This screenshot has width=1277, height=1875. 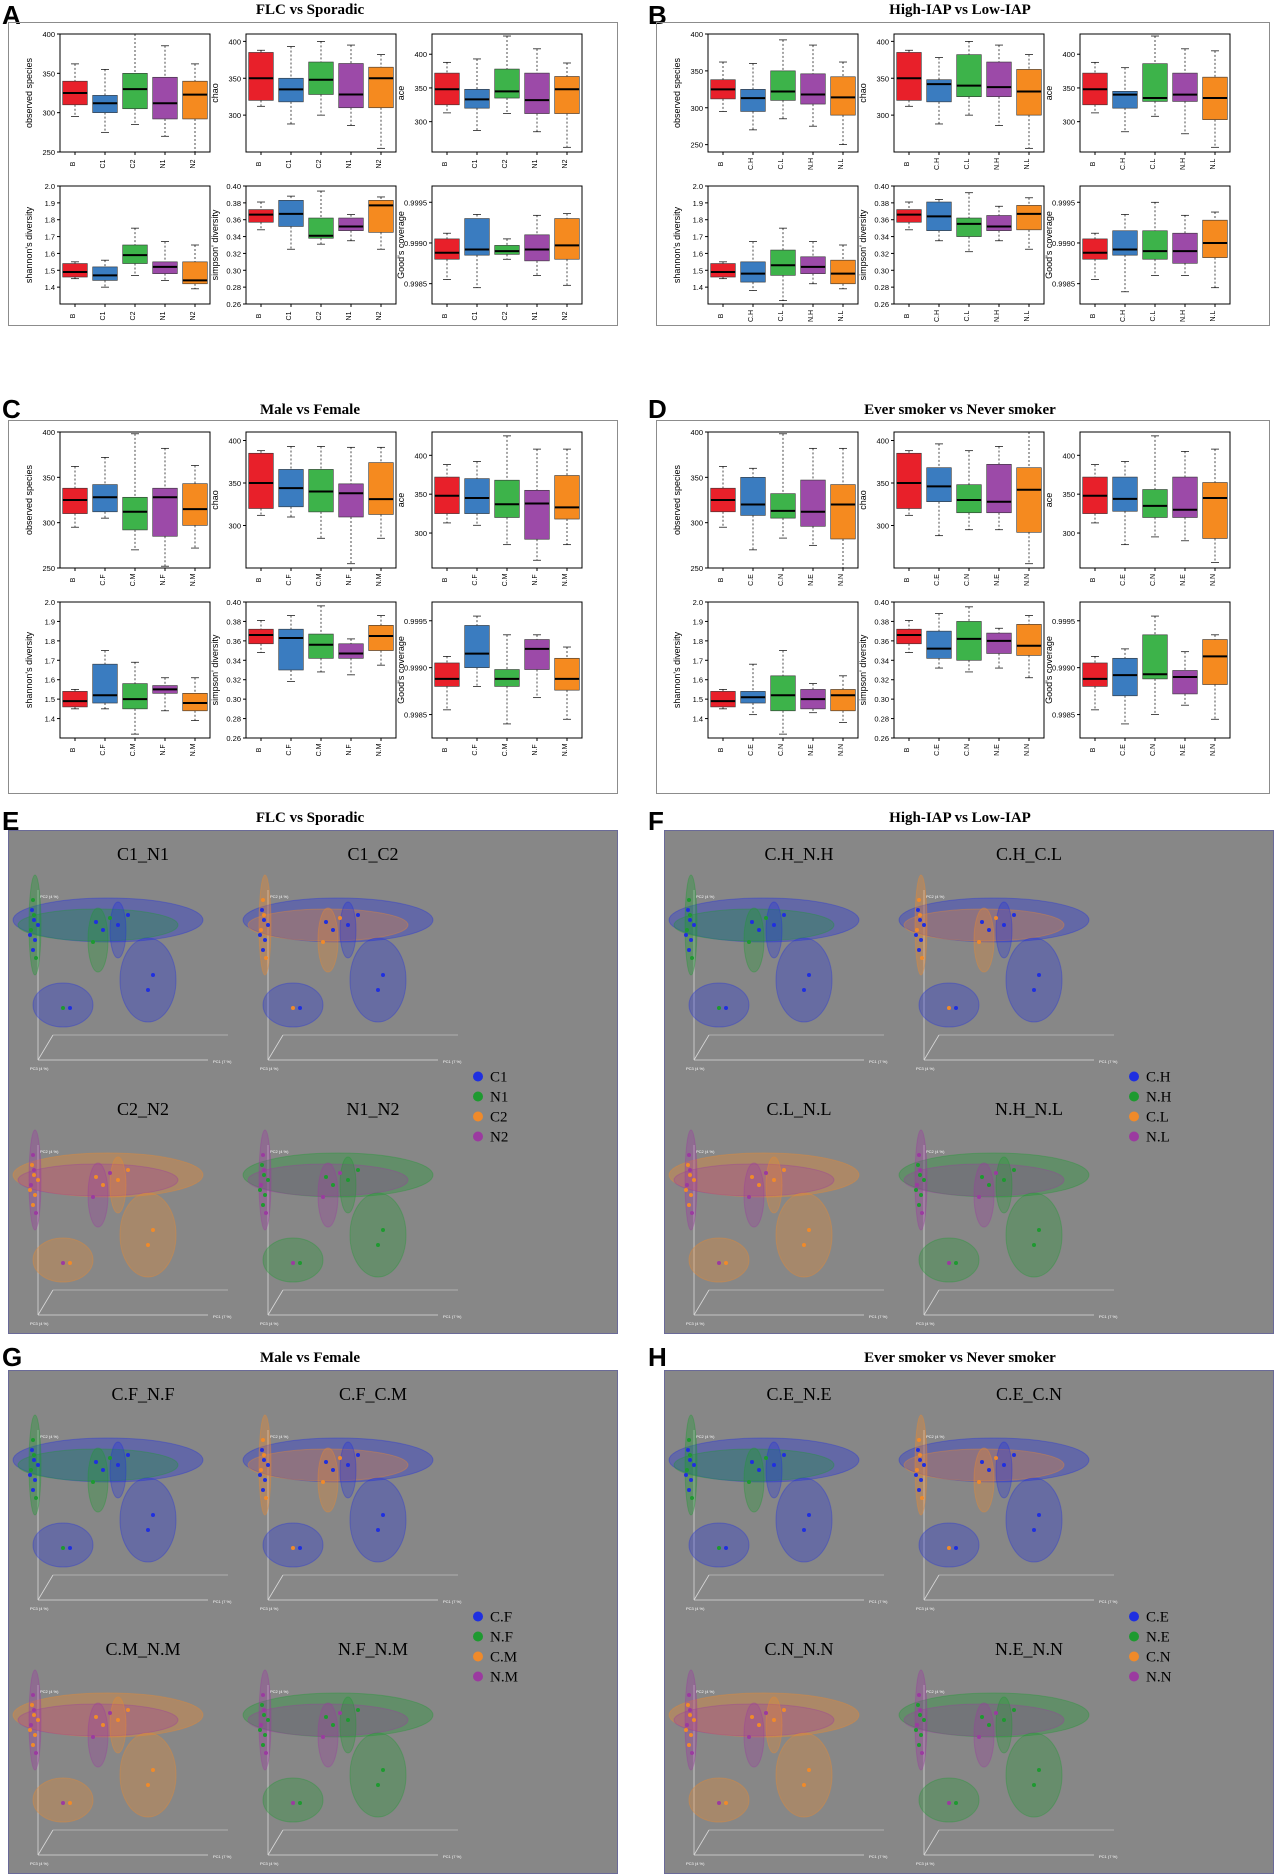 What do you see at coordinates (537, 248) in the screenshot?
I see `box-N1` at bounding box center [537, 248].